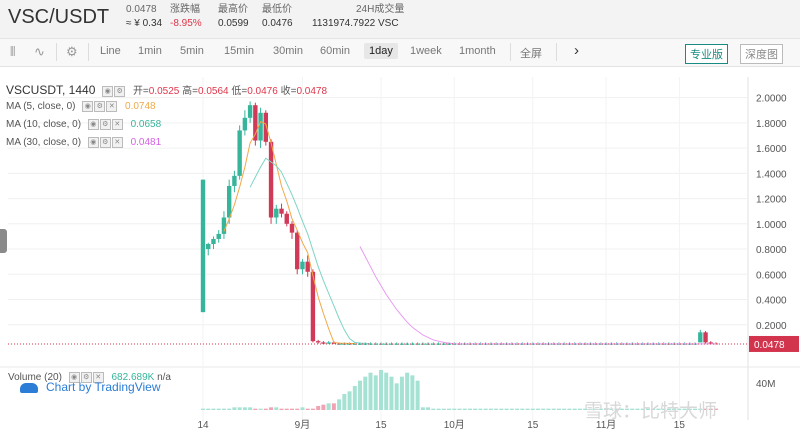 This screenshot has height=434, width=800. Describe the element at coordinates (477, 51) in the screenshot. I see `interval-1month: 1month` at that location.